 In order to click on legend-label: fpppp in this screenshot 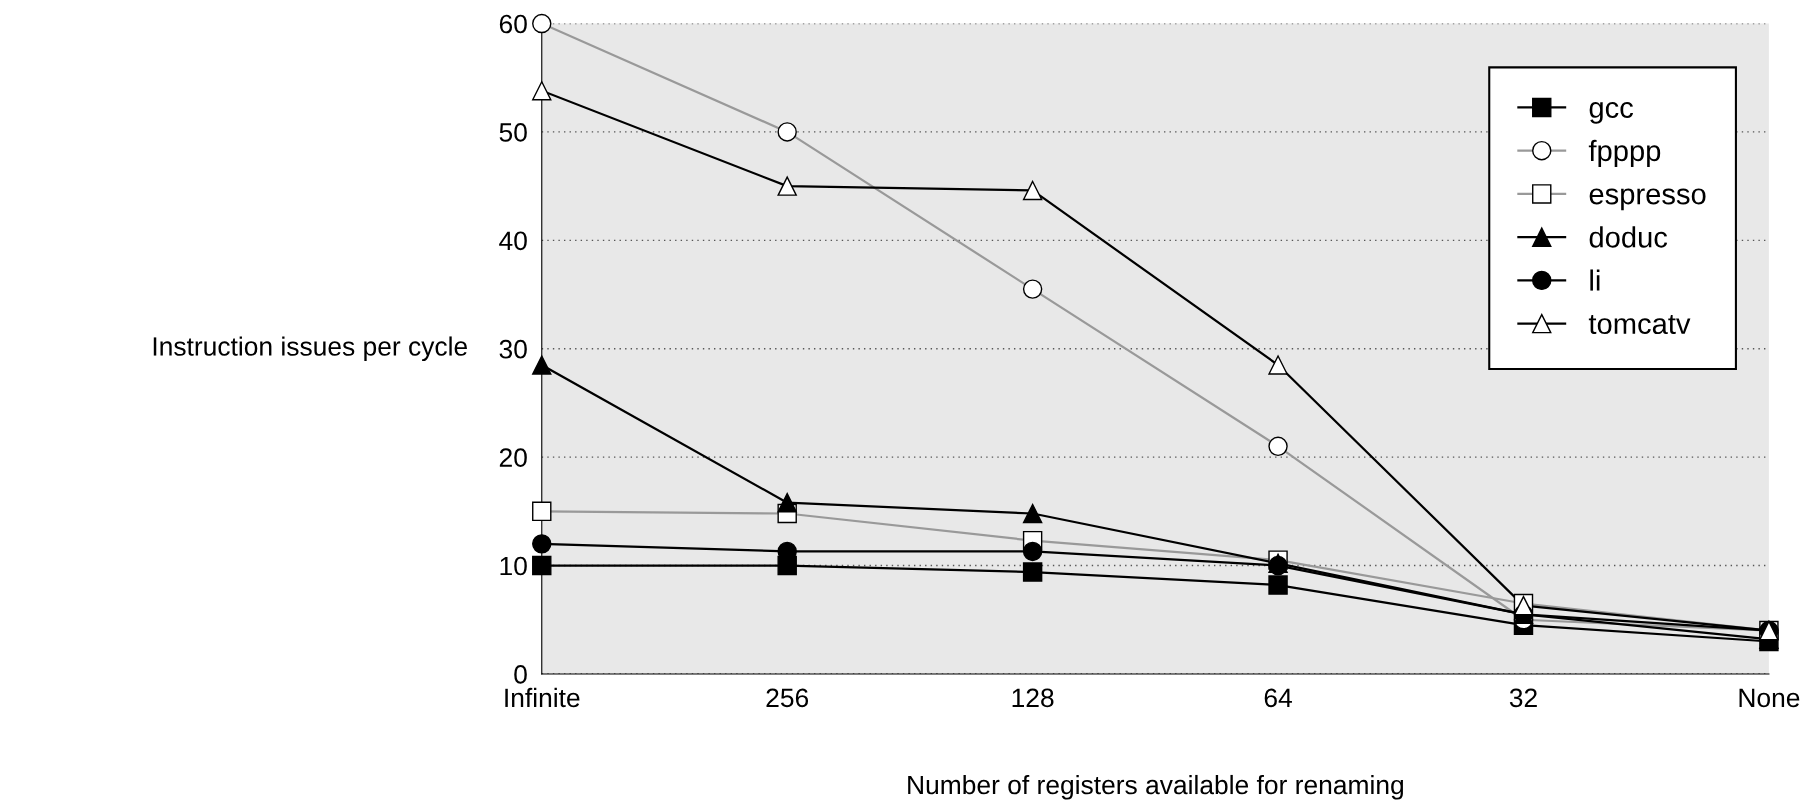, I will do `click(1624, 153)`.